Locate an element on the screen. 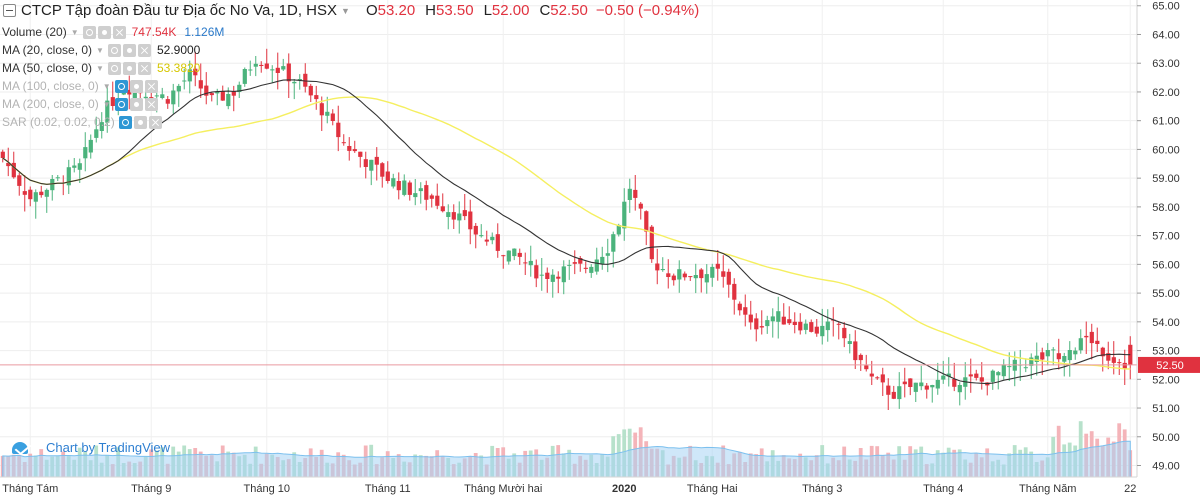  price-axis-bg is located at coordinates (1168, 248).